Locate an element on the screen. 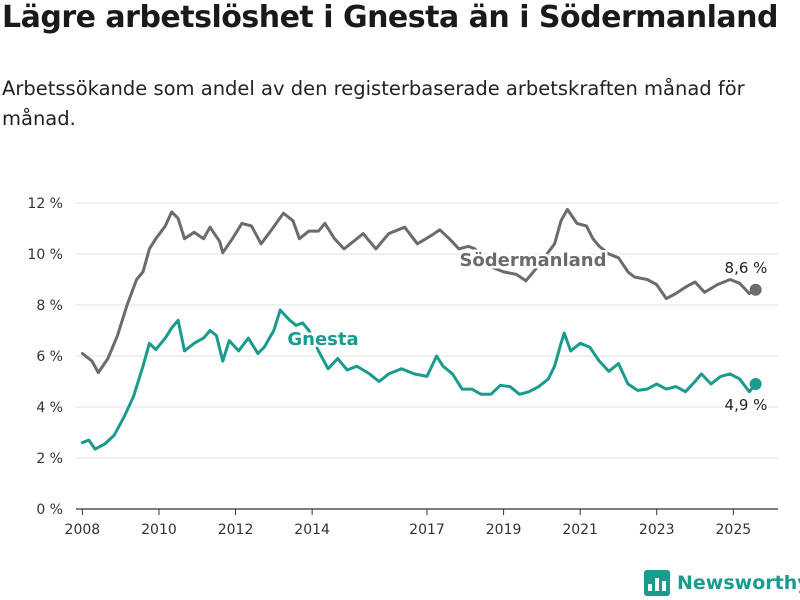  newsworthy-logo-icon is located at coordinates (657, 583).